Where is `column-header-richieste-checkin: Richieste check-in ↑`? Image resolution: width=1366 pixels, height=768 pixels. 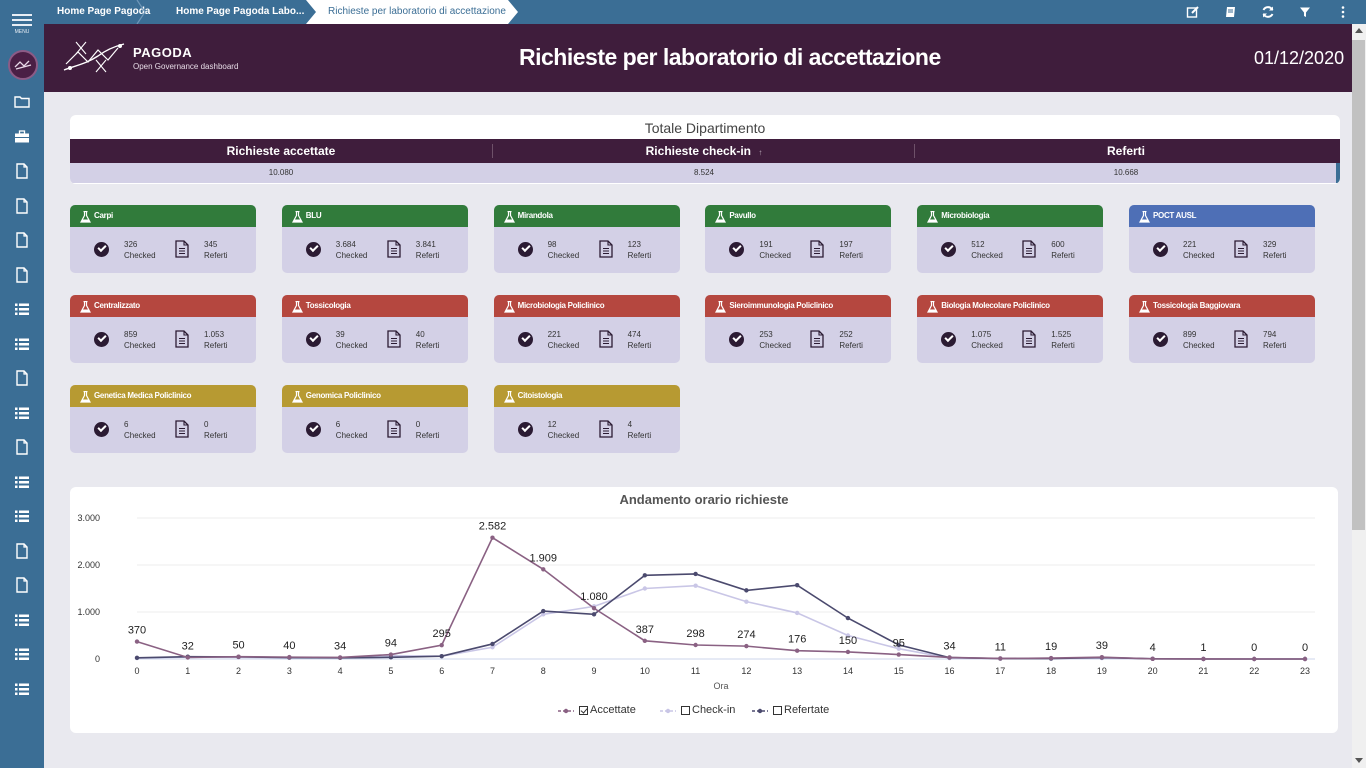
column-header-richieste-checkin: Richieste check-in ↑ is located at coordinates (704, 151).